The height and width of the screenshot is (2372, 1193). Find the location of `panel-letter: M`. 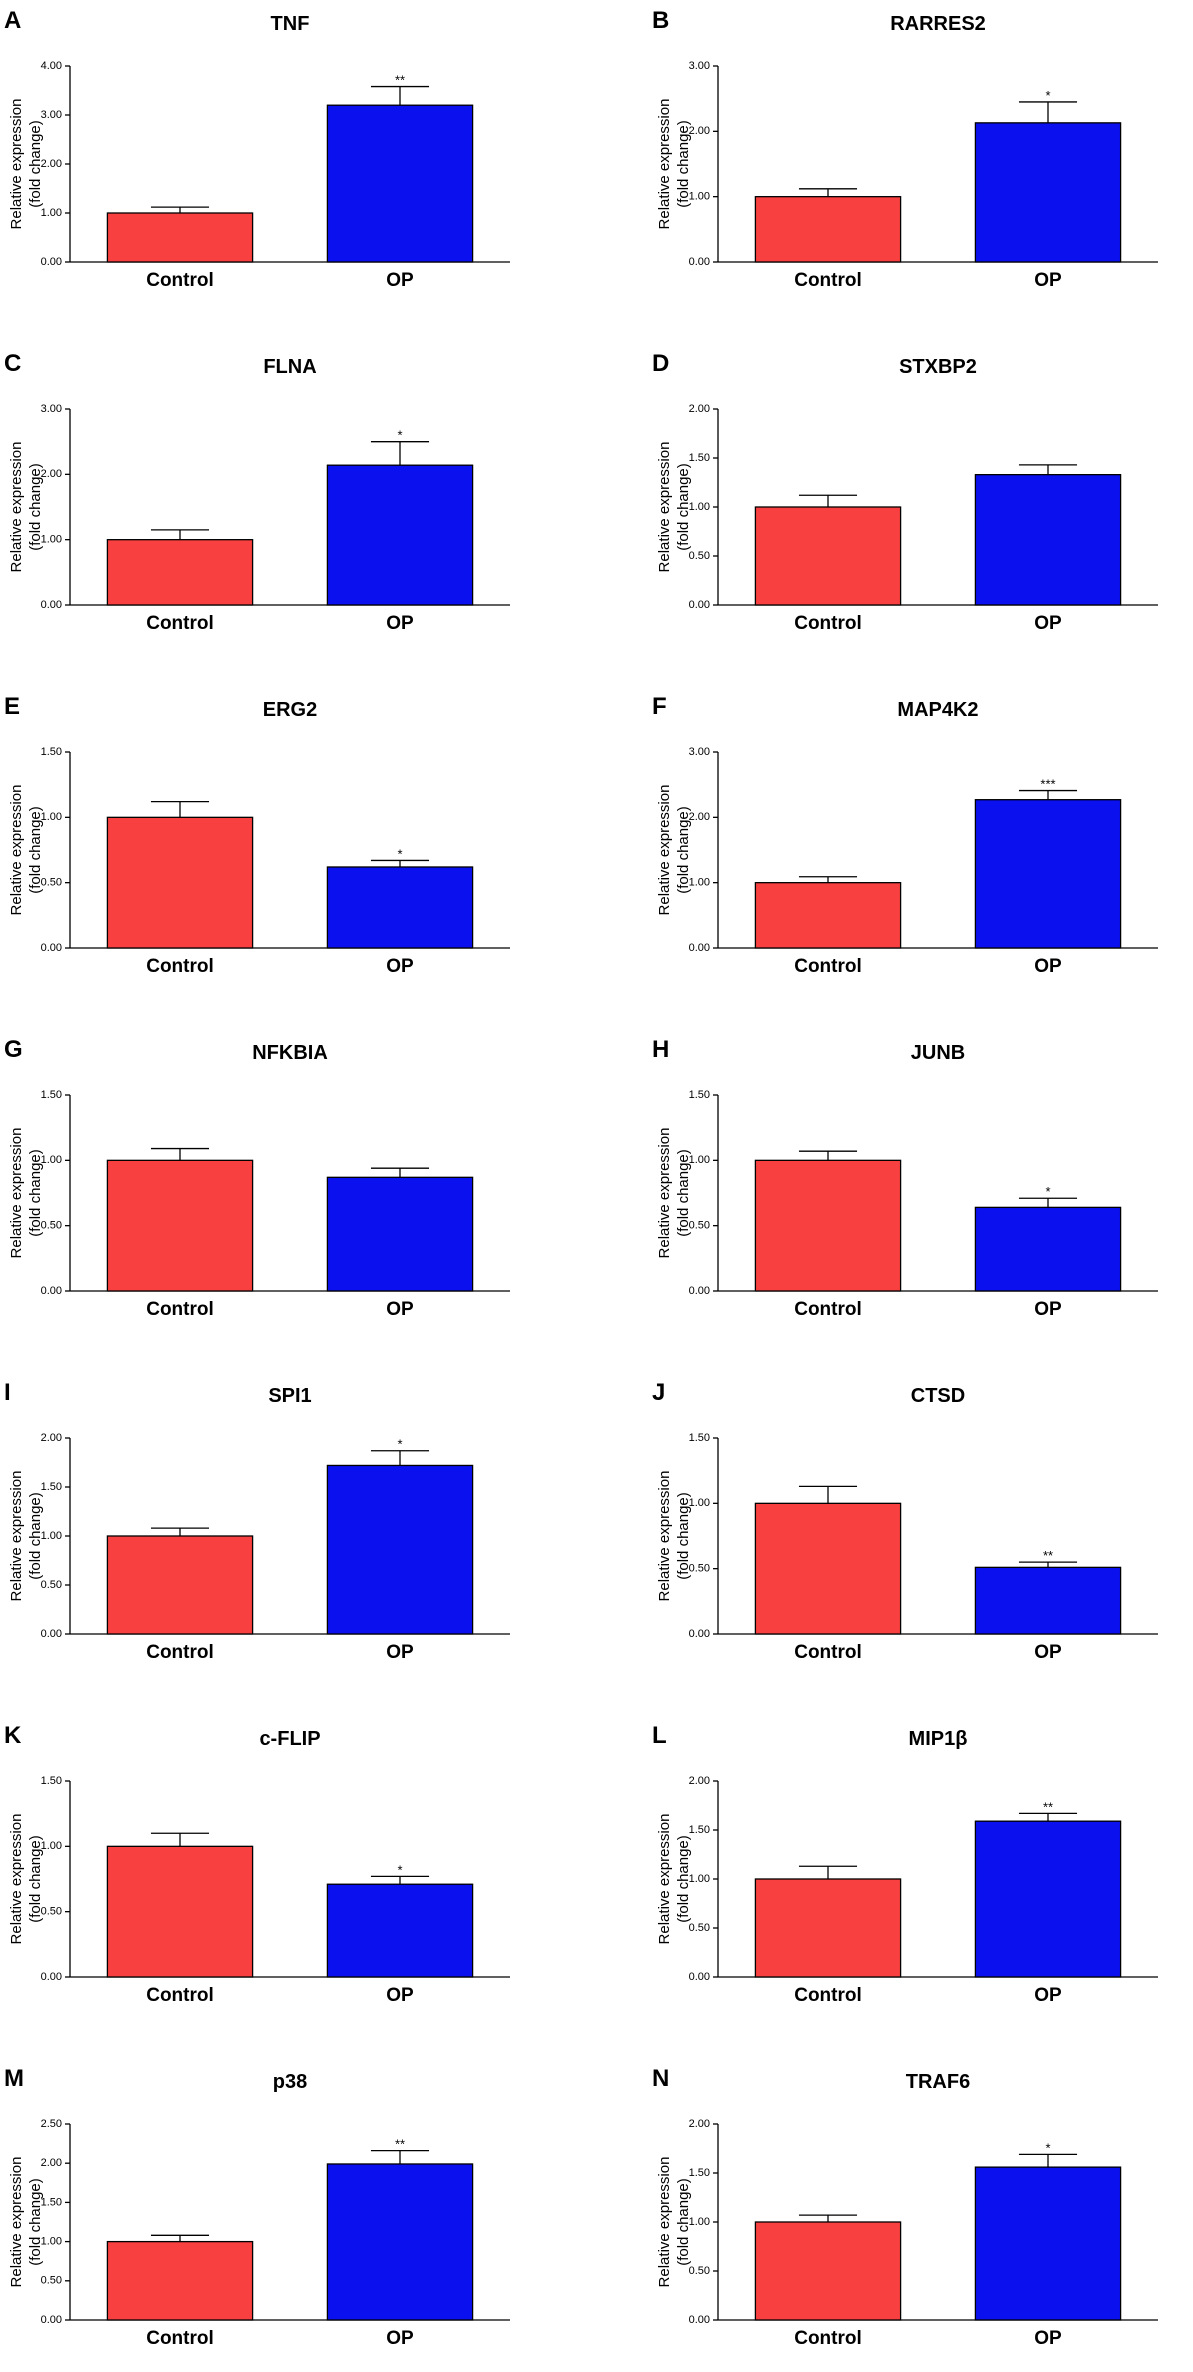

panel-letter: M is located at coordinates (14, 2078).